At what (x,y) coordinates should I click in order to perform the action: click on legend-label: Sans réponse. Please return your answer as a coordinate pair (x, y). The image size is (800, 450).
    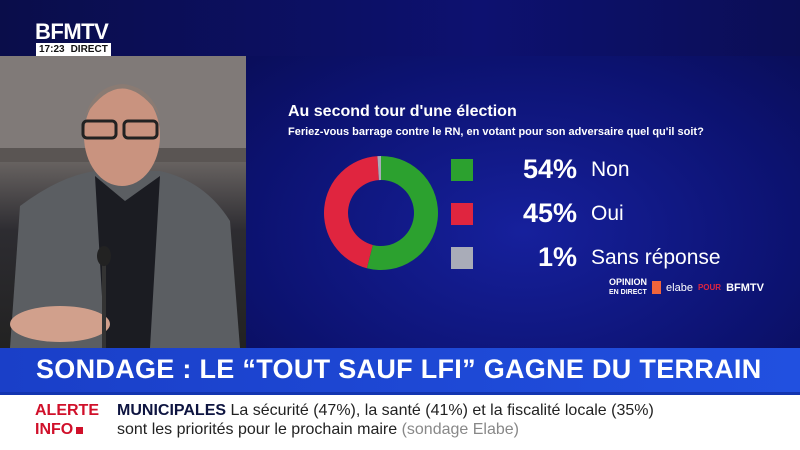
    Looking at the image, I should click on (656, 257).